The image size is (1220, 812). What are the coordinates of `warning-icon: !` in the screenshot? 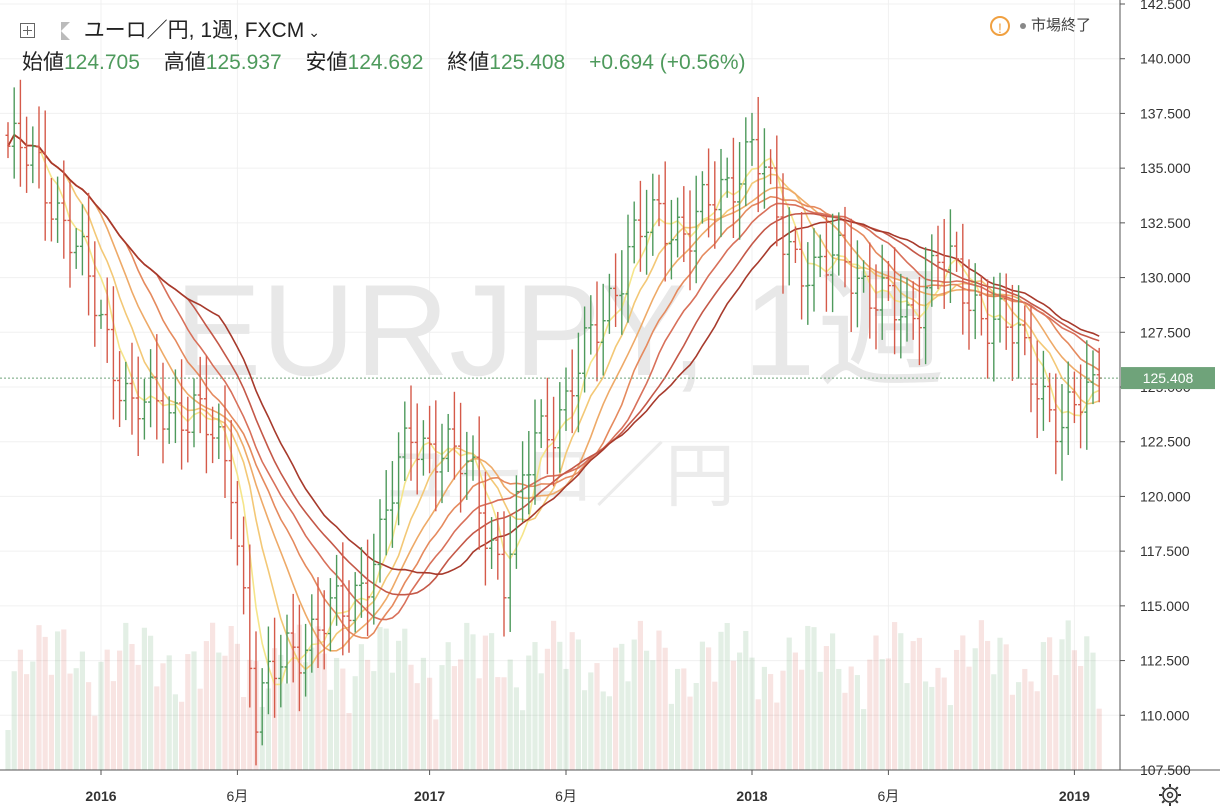 It's located at (1000, 26).